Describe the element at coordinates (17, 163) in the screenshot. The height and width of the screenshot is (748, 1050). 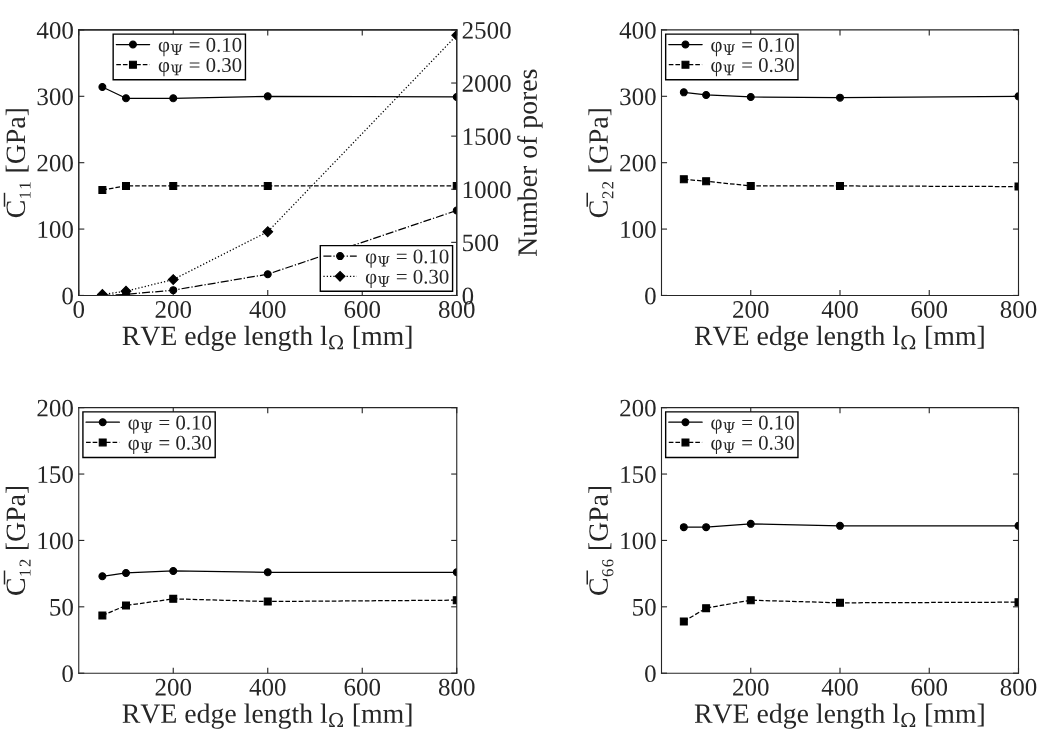
I see `y-axis-title: C̅₁₁ [GPa]` at that location.